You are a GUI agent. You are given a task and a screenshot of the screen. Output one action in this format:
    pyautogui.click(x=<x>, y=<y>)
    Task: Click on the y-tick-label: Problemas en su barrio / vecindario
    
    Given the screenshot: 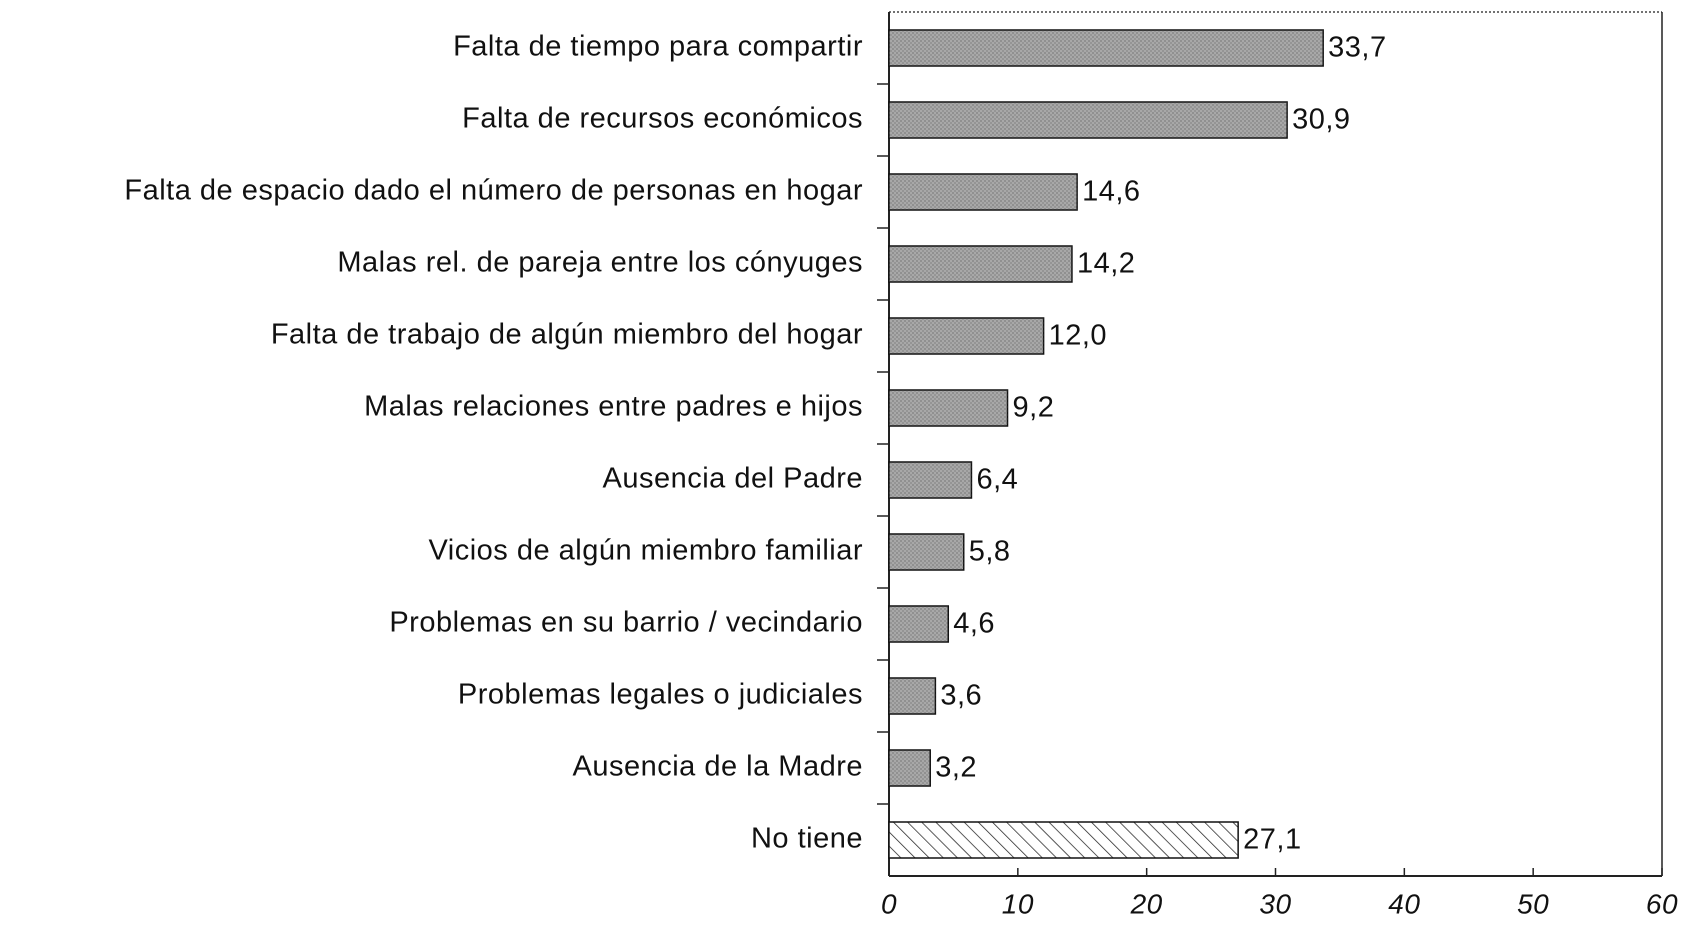 What is the action you would take?
    pyautogui.click(x=626, y=623)
    